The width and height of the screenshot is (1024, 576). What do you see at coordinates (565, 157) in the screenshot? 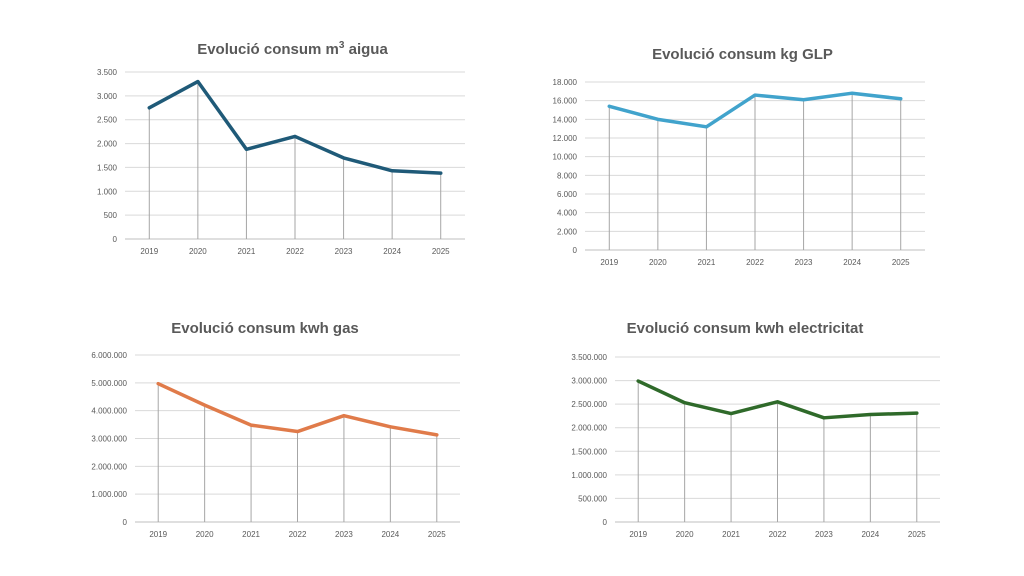
I see `y-tick-label: 10.000` at bounding box center [565, 157].